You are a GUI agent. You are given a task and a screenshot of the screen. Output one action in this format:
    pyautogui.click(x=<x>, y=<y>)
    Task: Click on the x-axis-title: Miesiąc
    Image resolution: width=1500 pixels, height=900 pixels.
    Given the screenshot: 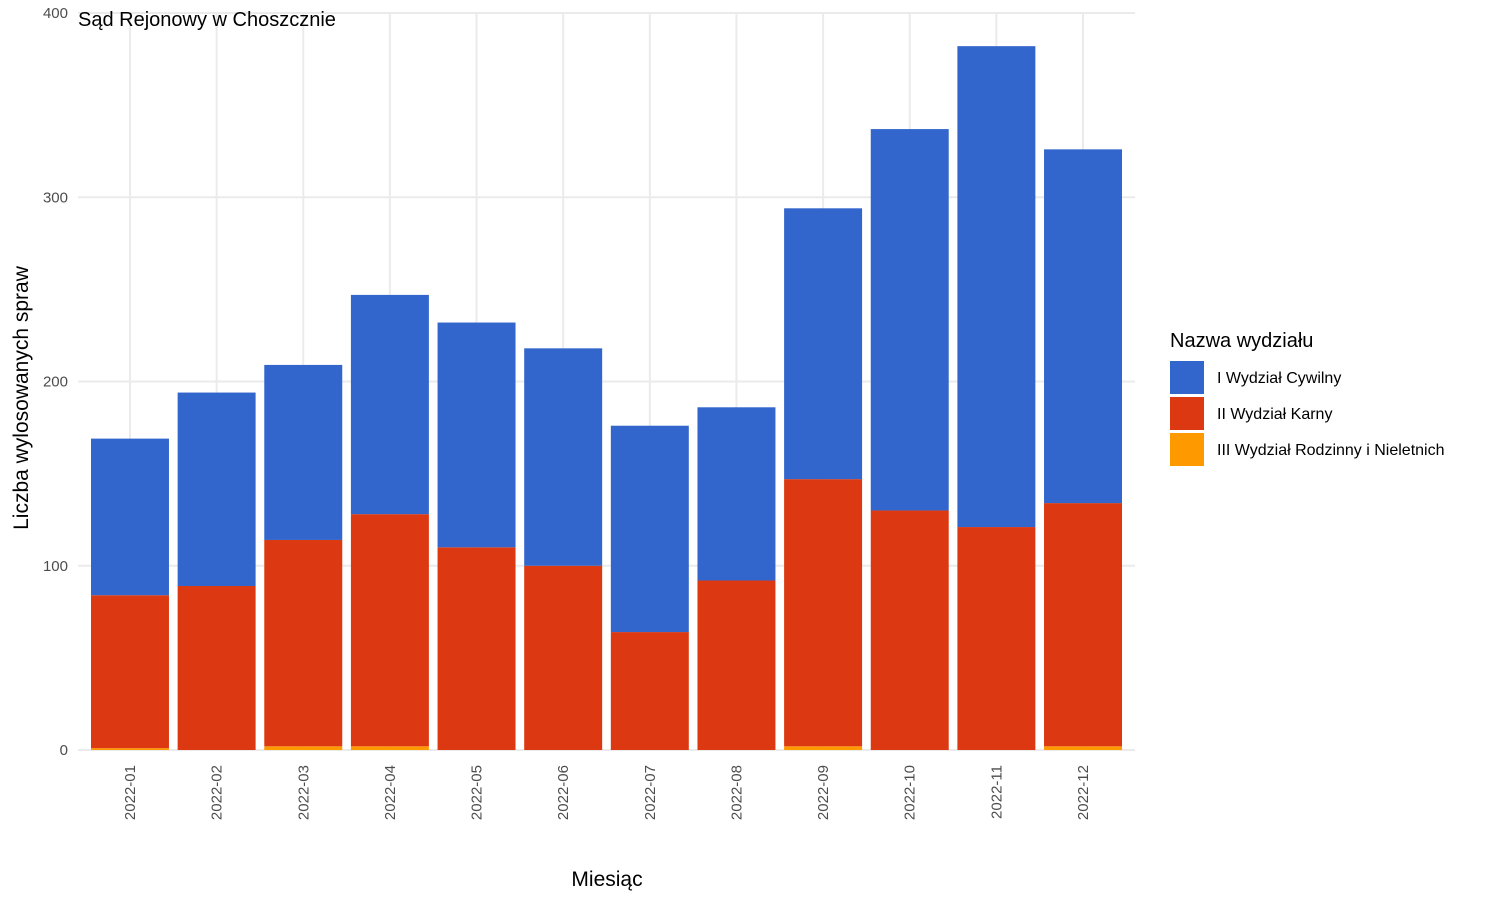 What is the action you would take?
    pyautogui.click(x=606, y=879)
    